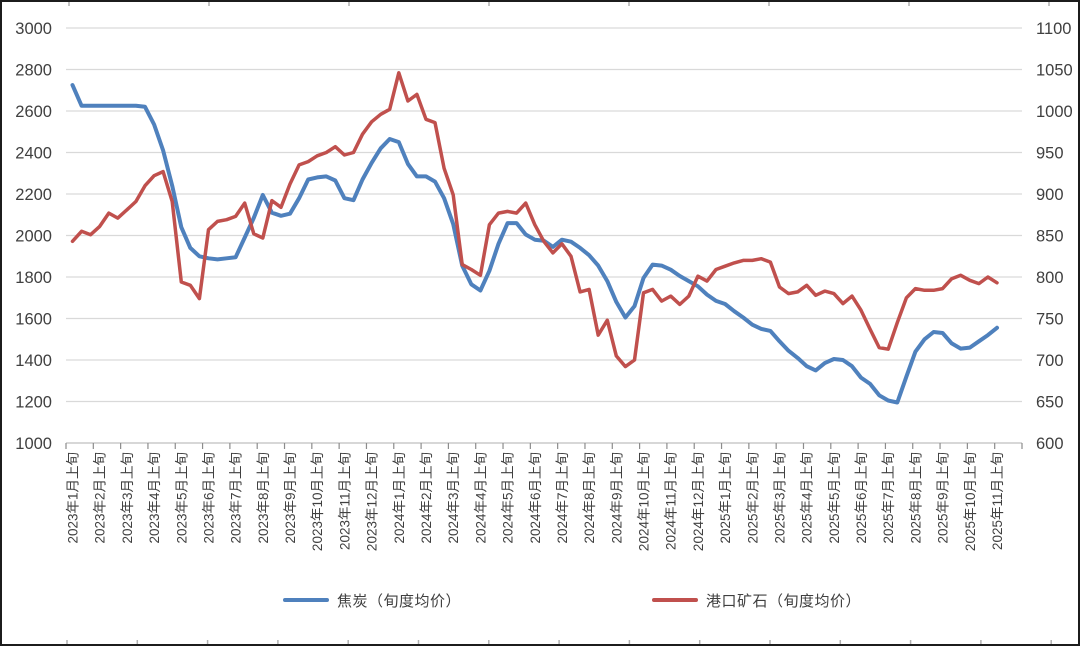 Image resolution: width=1080 pixels, height=646 pixels. What do you see at coordinates (127, 498) in the screenshot?
I see `x-axis-label: 2023年3月上旬` at bounding box center [127, 498].